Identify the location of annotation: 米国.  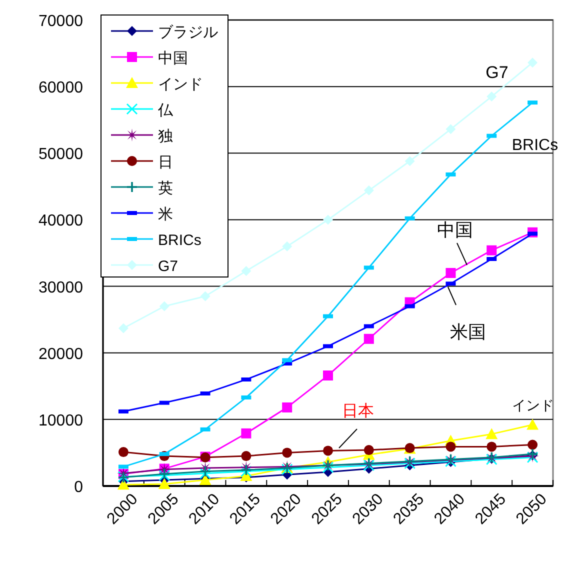
(468, 332).